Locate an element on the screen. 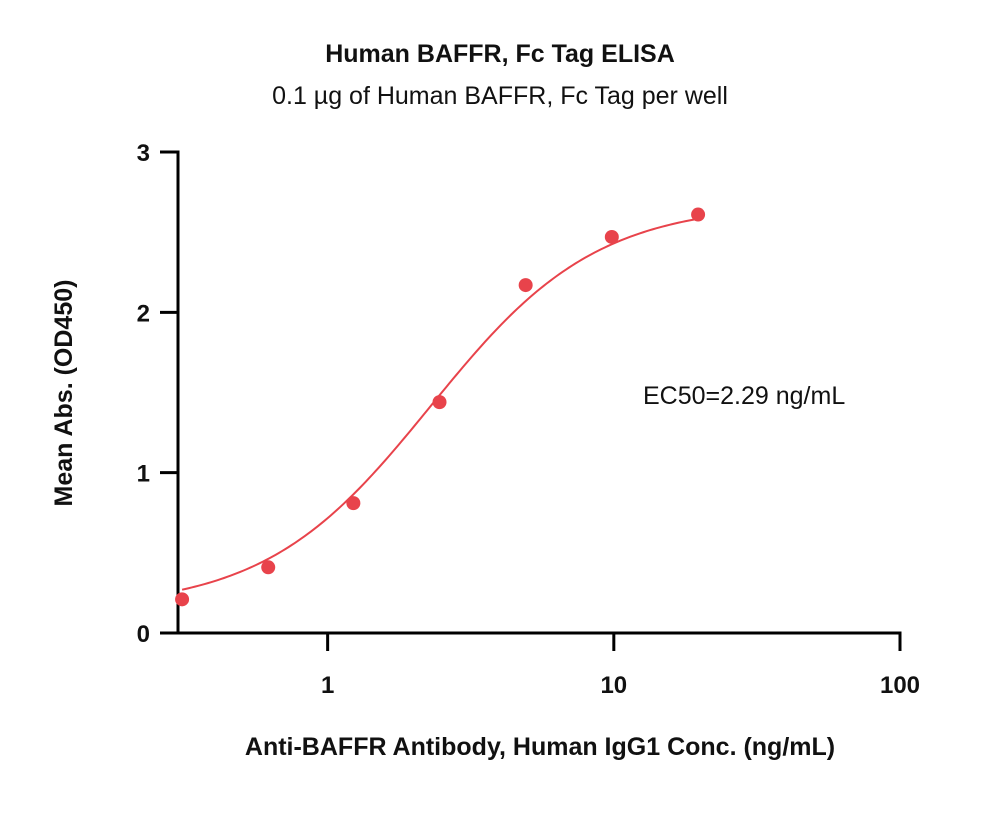 The height and width of the screenshot is (839, 1000). chart-subtitle: 0.1 µg of Human BAFFR, Fc Tag per well is located at coordinates (500, 96).